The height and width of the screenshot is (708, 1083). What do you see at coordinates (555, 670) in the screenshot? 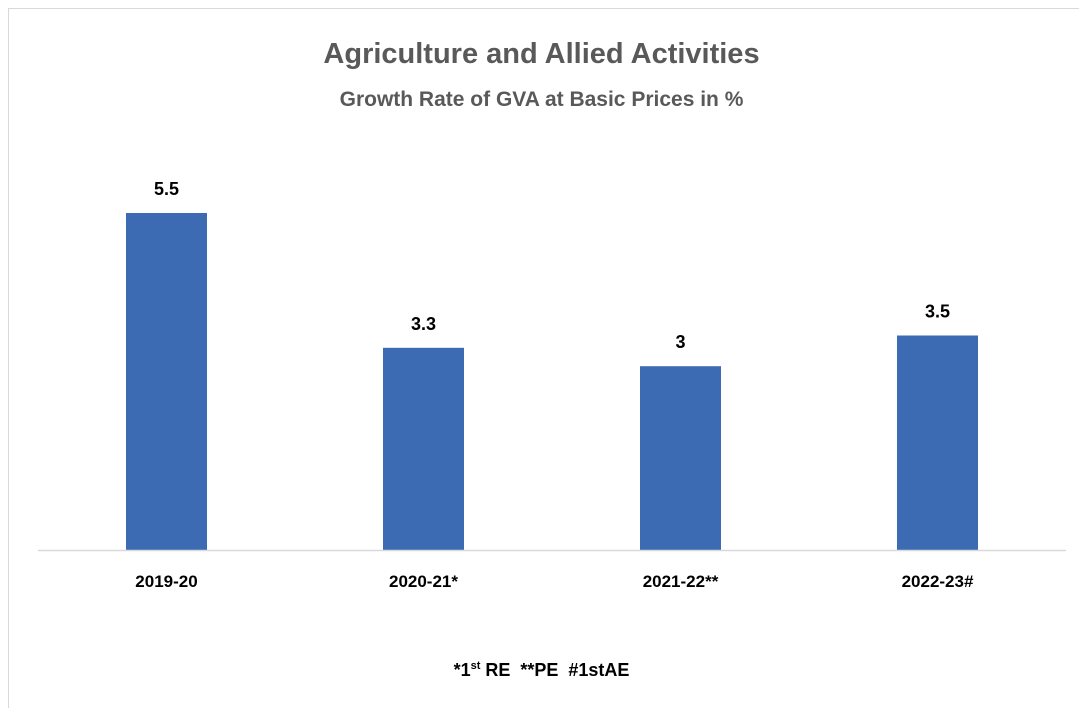
I see `footnote-part-2: RE **PE #1stAE` at bounding box center [555, 670].